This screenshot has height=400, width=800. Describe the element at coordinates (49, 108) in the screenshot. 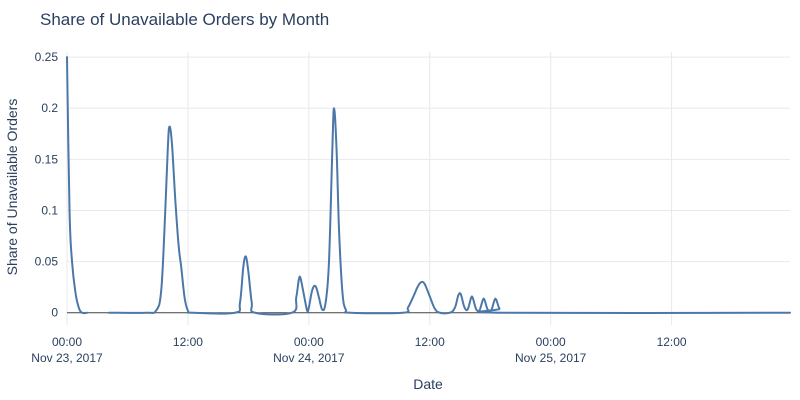

I see `y-tick-label: 0.2` at that location.